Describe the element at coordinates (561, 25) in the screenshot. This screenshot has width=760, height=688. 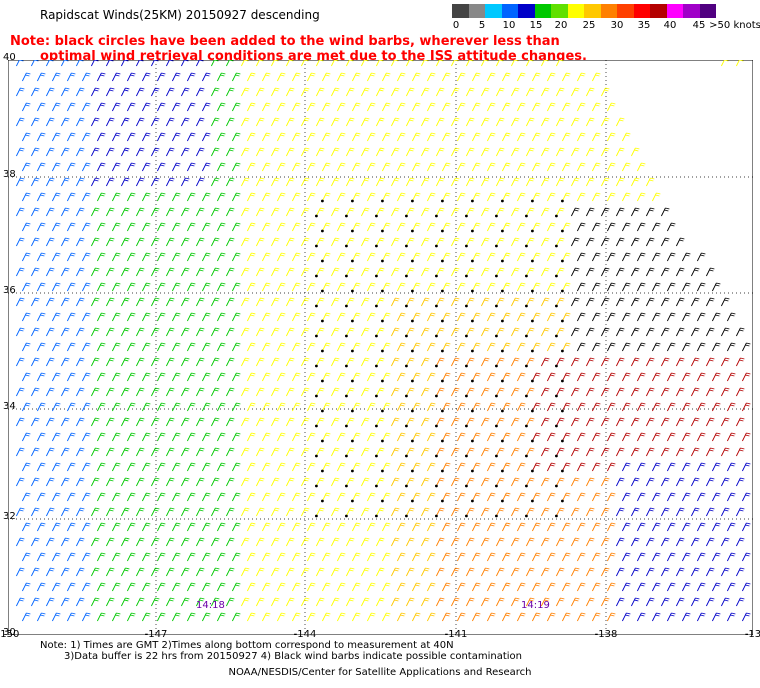
I see `scale-label: 20` at that location.